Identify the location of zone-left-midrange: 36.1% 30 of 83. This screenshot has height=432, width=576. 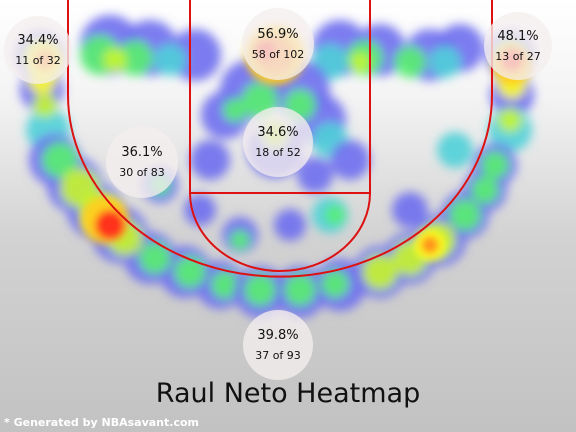
(142, 162).